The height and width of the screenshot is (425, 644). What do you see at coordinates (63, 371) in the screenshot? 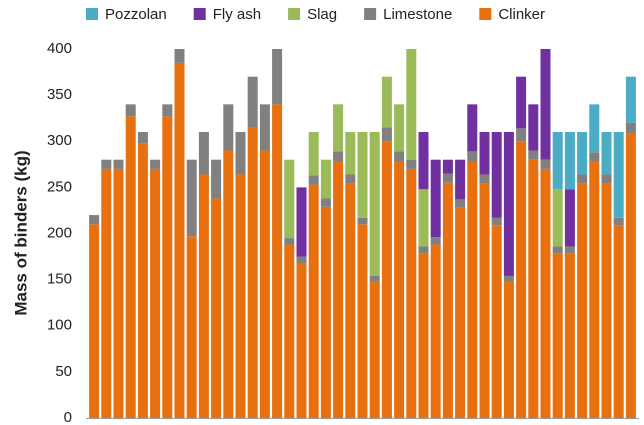
I see `y-tick-label: 50` at bounding box center [63, 371].